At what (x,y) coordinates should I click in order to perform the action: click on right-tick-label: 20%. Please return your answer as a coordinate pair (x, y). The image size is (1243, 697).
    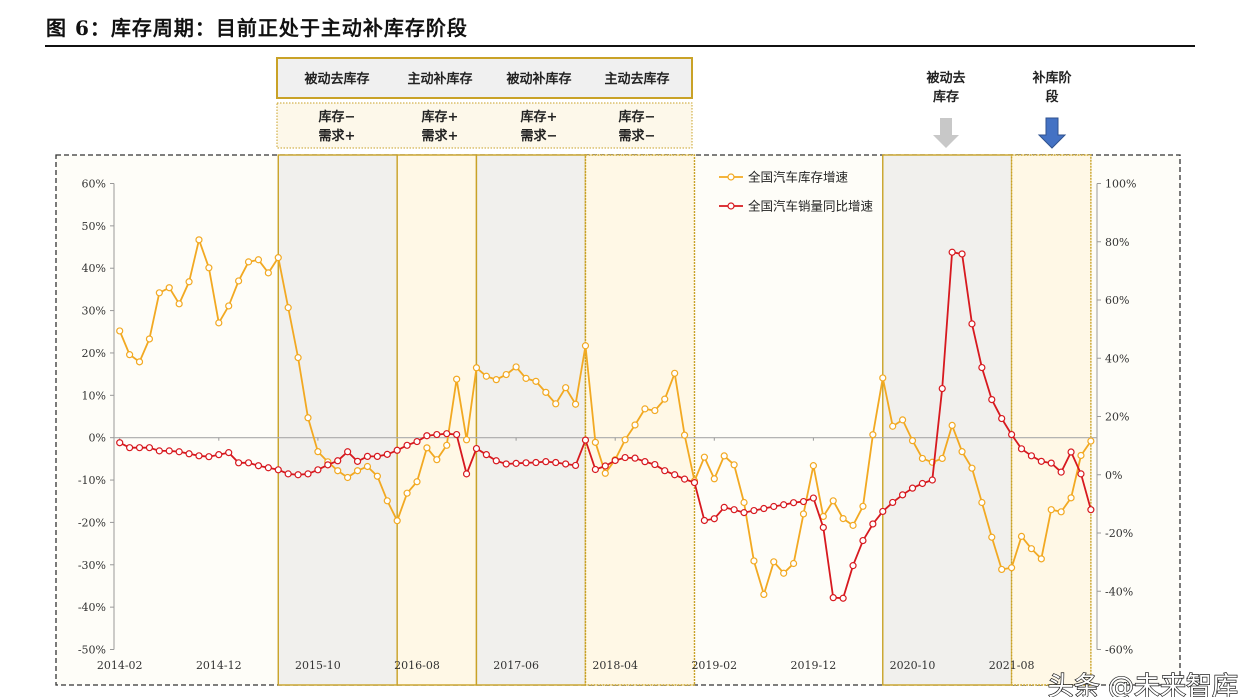
    Looking at the image, I should click on (1117, 417).